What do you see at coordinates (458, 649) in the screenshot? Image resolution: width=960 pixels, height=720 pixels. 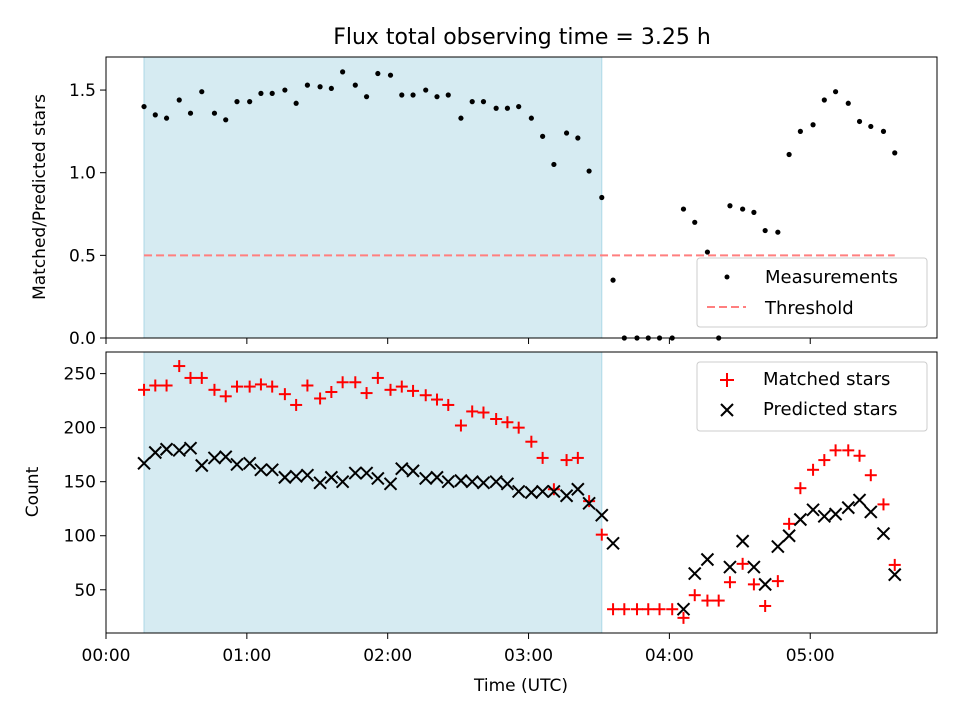 I see `bottom-x-axis: 00:00 01:00 02:00 03:00 04:00 05:00` at bounding box center [458, 649].